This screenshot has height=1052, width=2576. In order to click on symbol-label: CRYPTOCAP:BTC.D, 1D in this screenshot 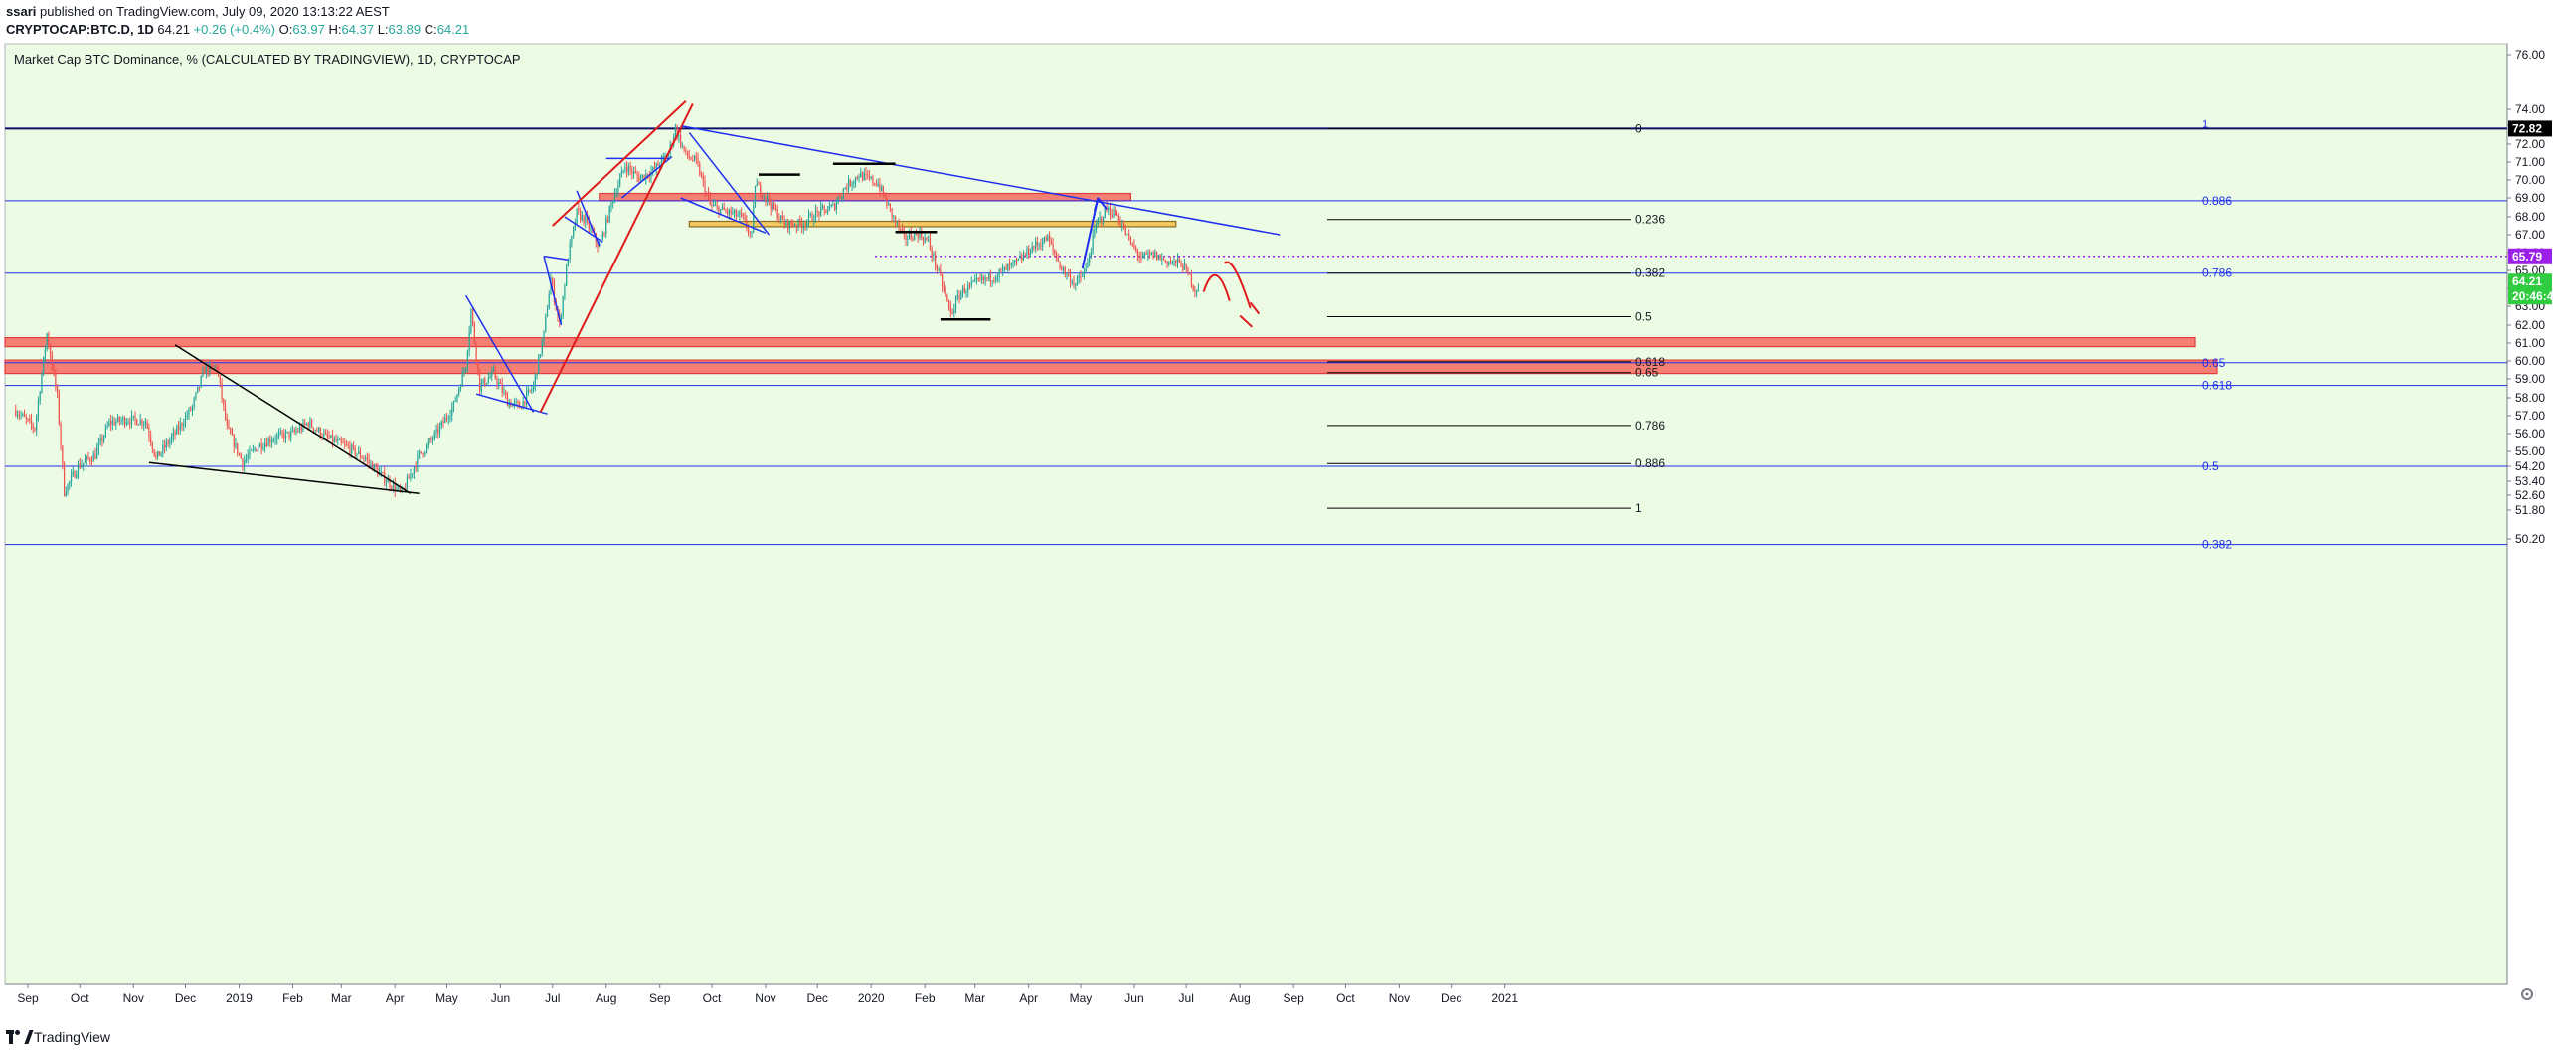, I will do `click(80, 29)`.